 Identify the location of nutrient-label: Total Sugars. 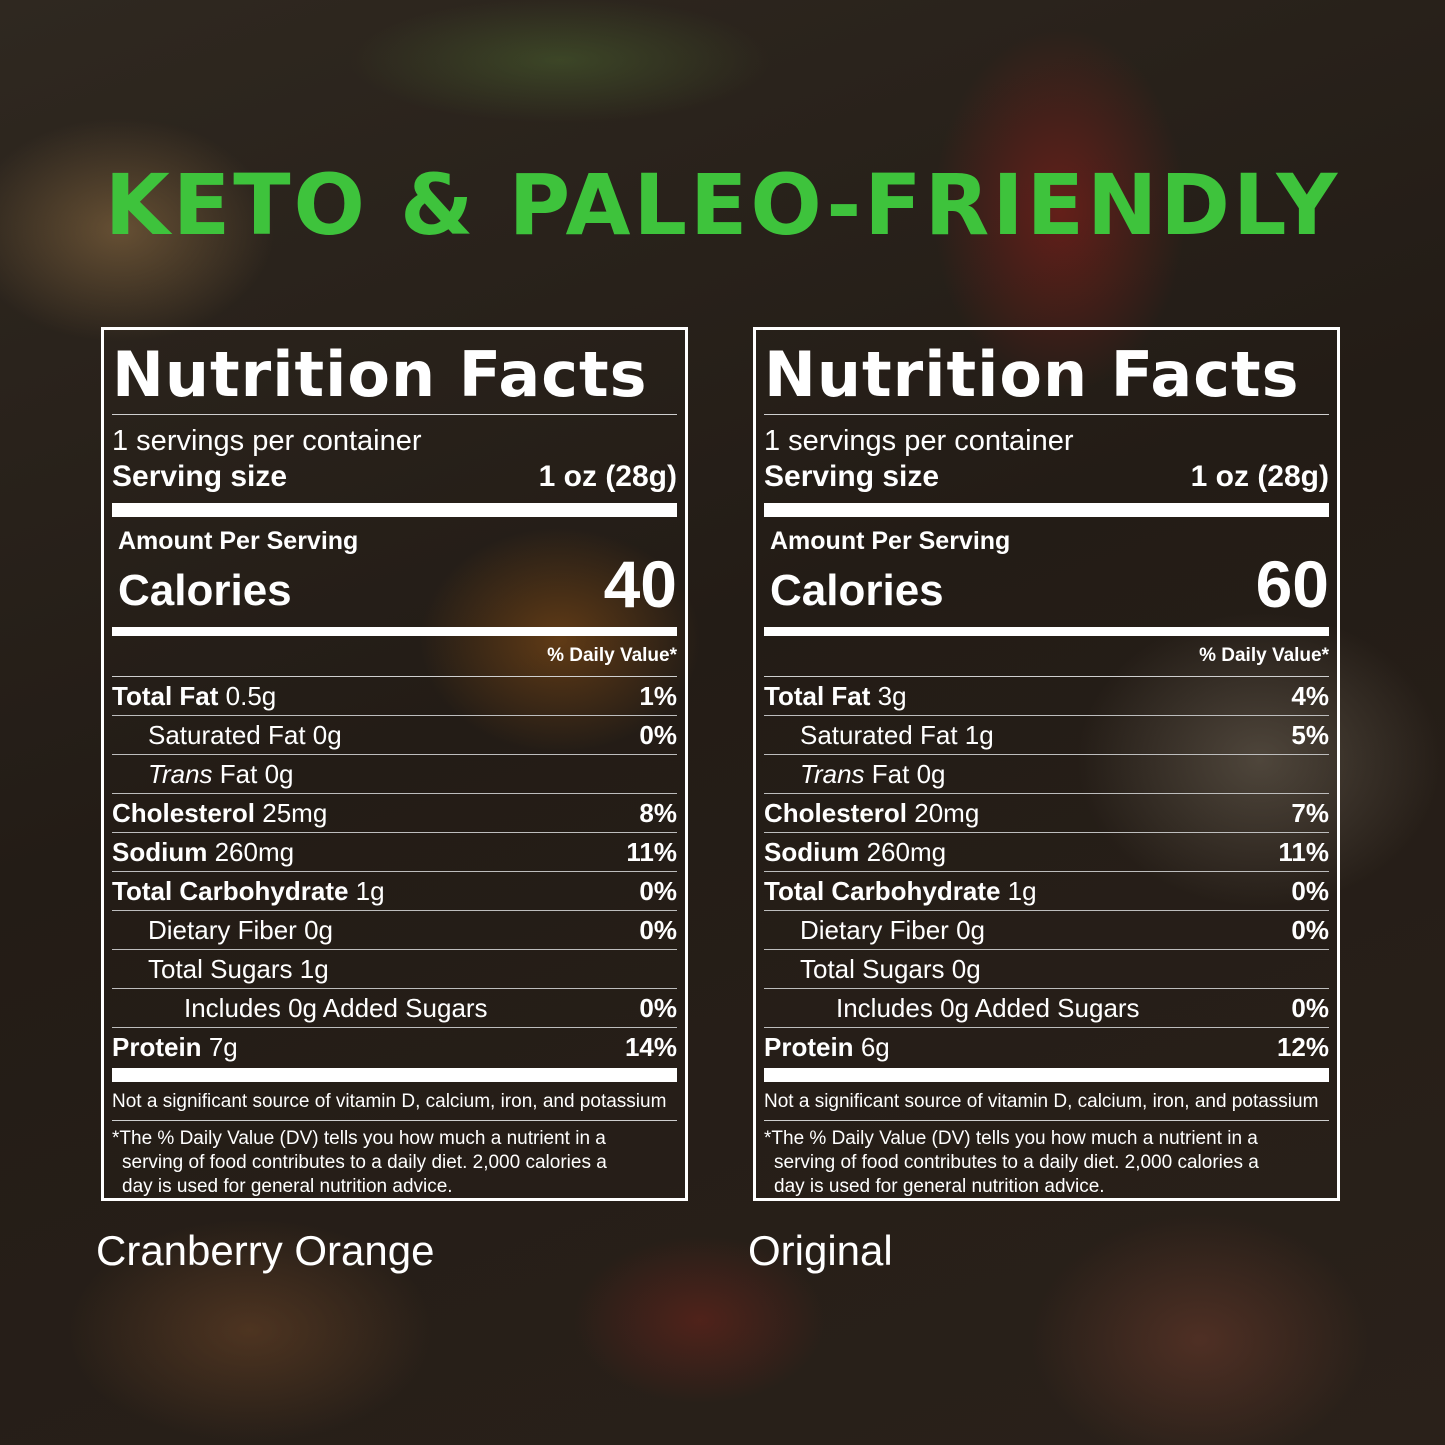
(220, 968).